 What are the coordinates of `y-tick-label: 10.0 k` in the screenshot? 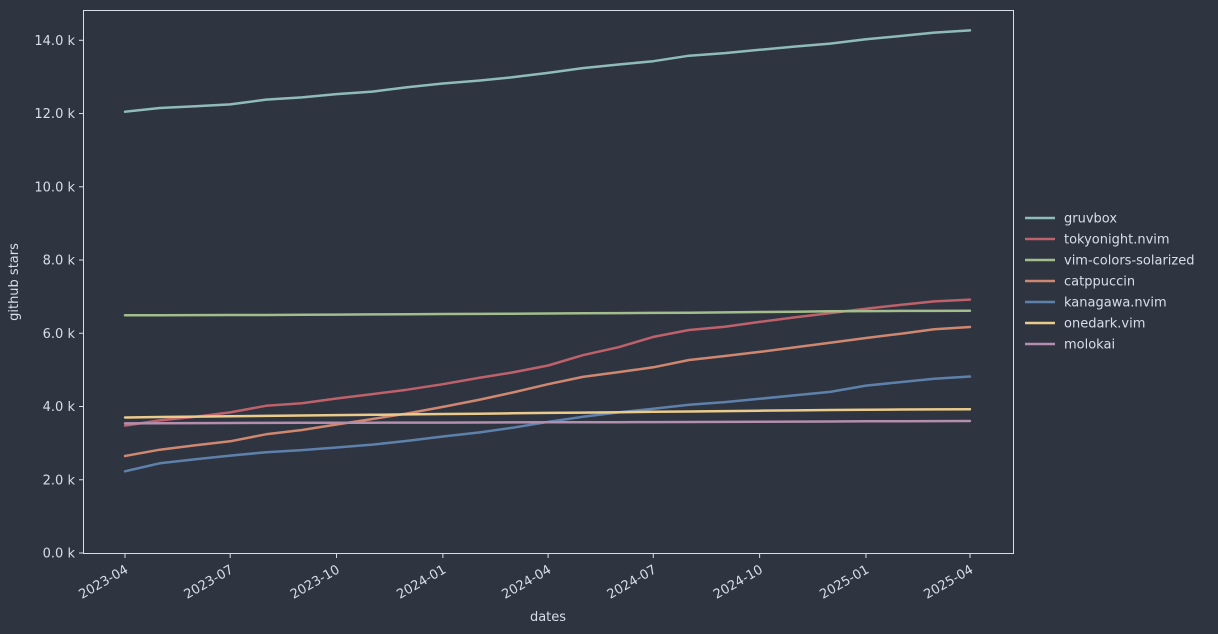 It's located at (54, 187).